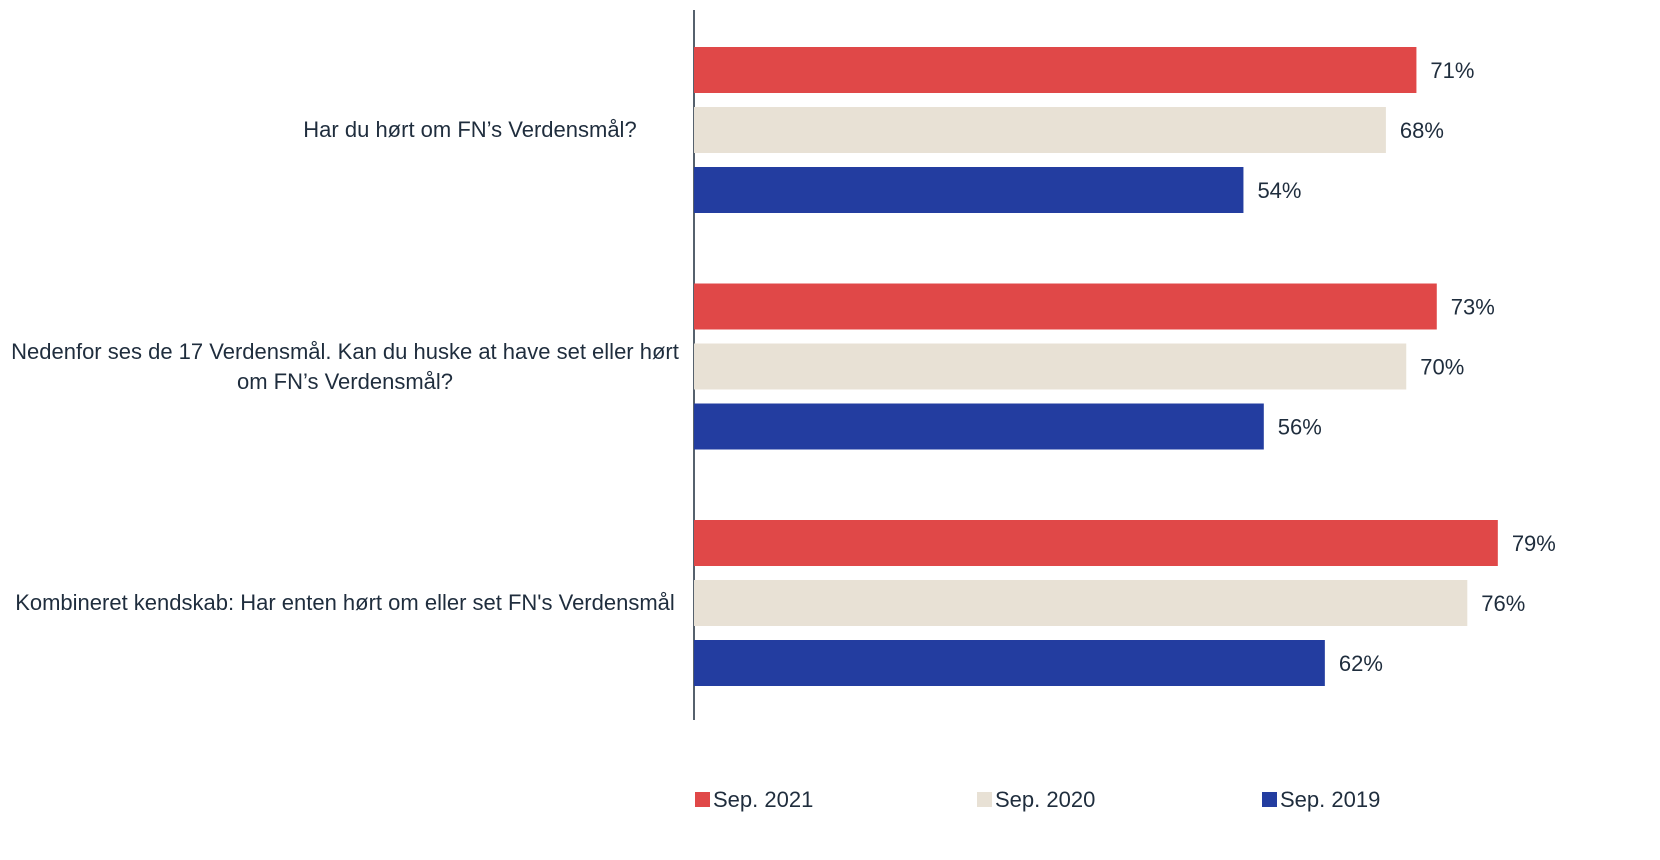 Image resolution: width=1660 pixels, height=860 pixels. I want to click on data-label: 73%, so click(1473, 306).